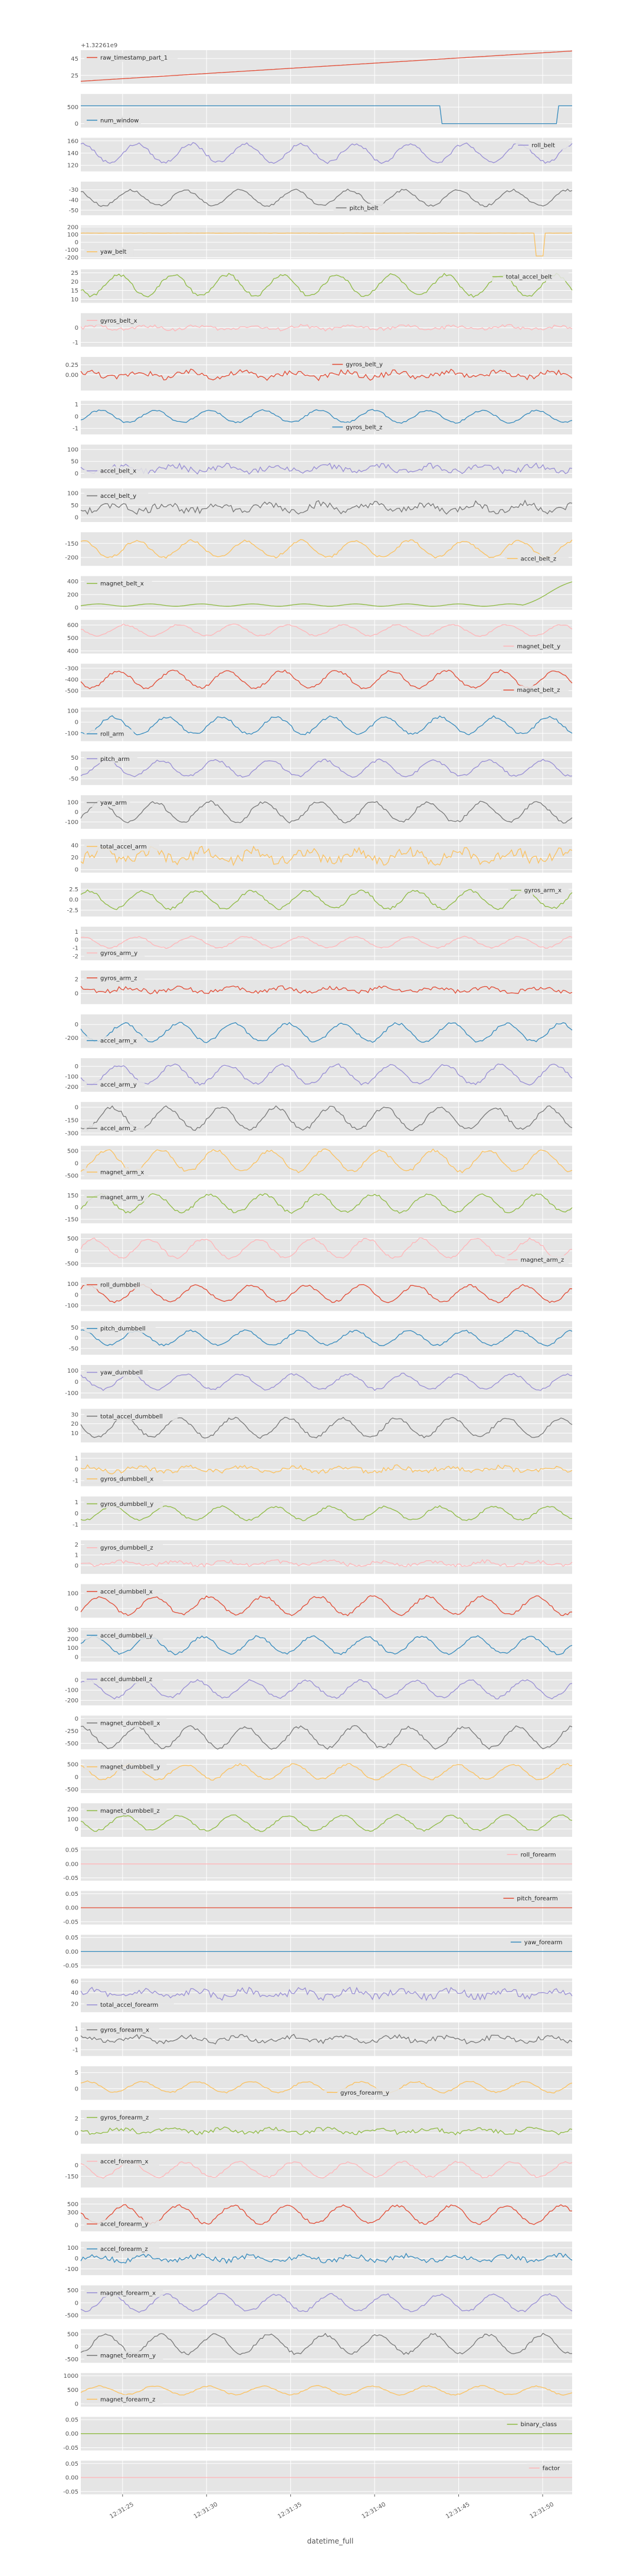  I want to click on y-tick-label: 20, so click(74, 282).